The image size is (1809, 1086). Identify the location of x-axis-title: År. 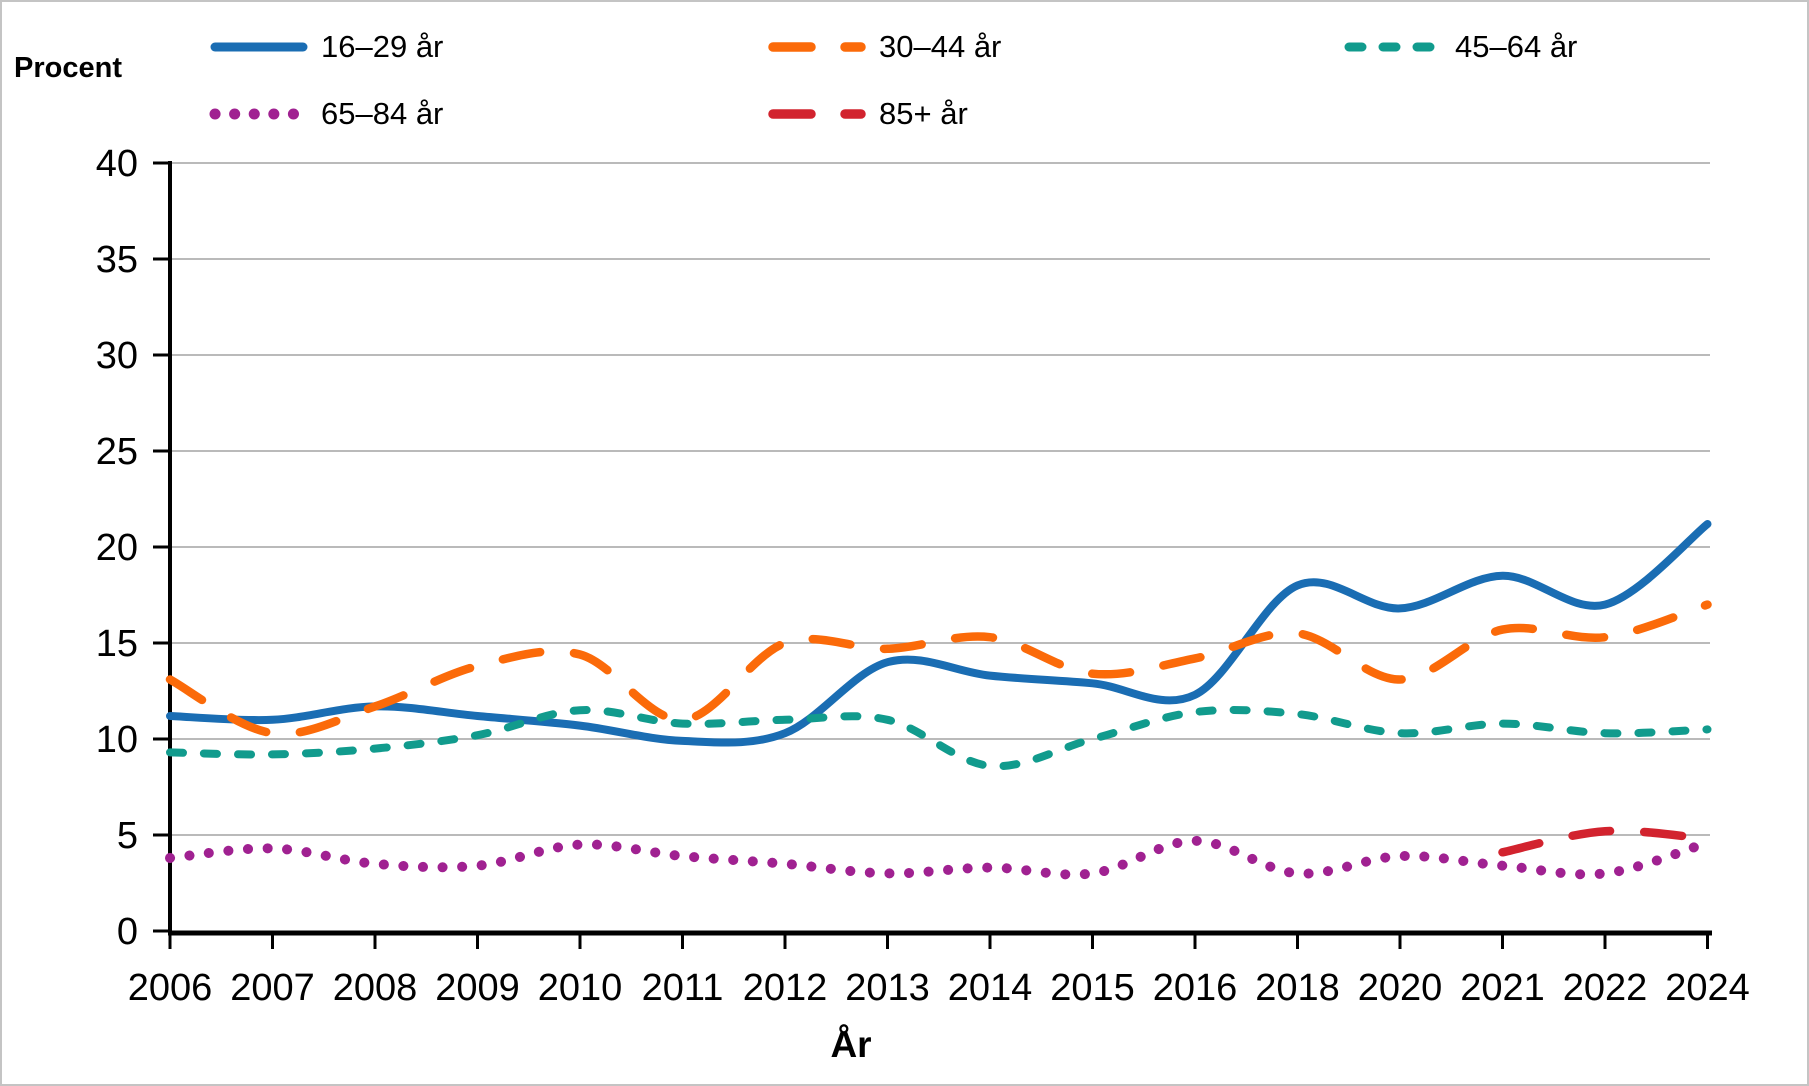
(851, 1044).